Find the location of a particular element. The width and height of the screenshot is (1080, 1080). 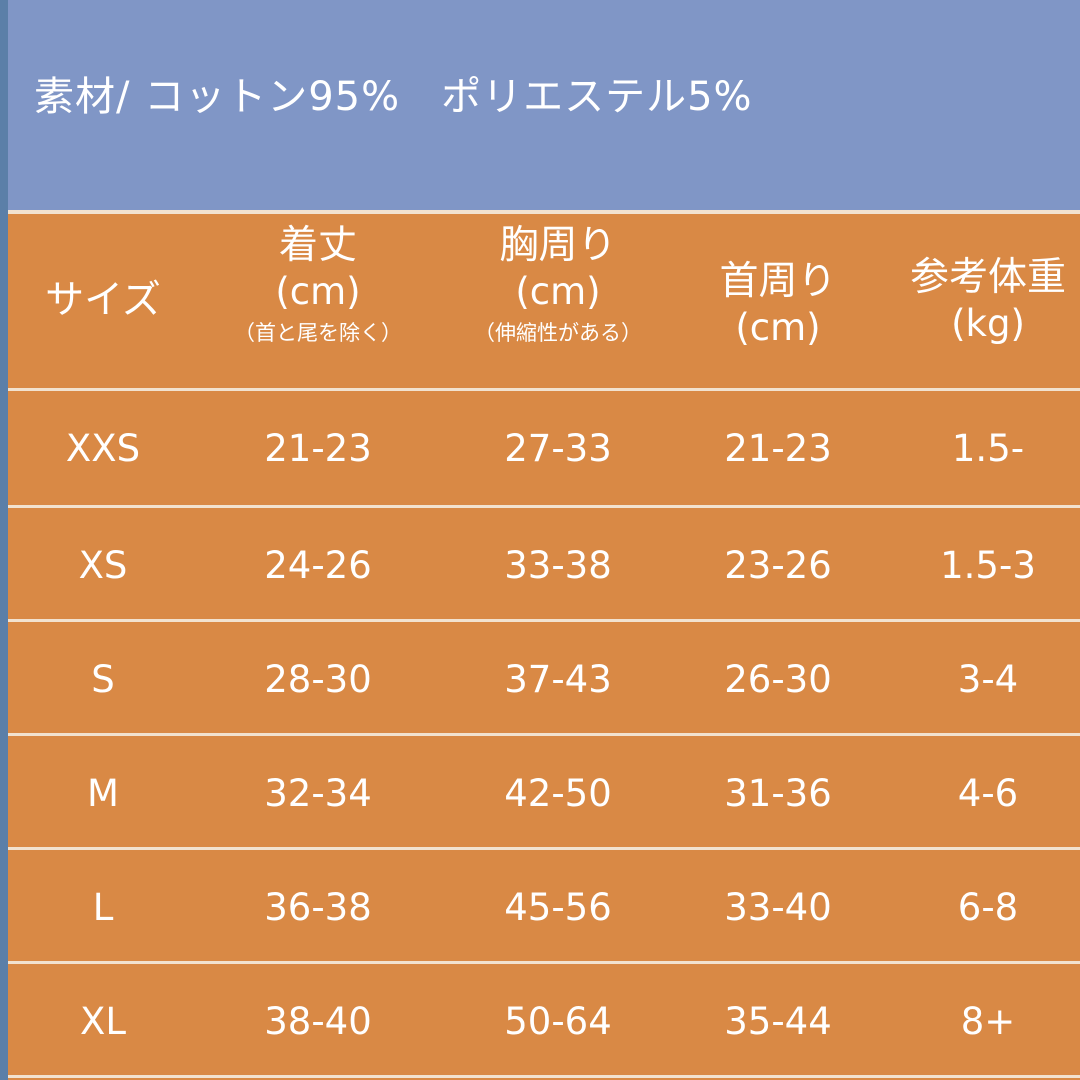

cell-length: 24-26 is located at coordinates (318, 565).